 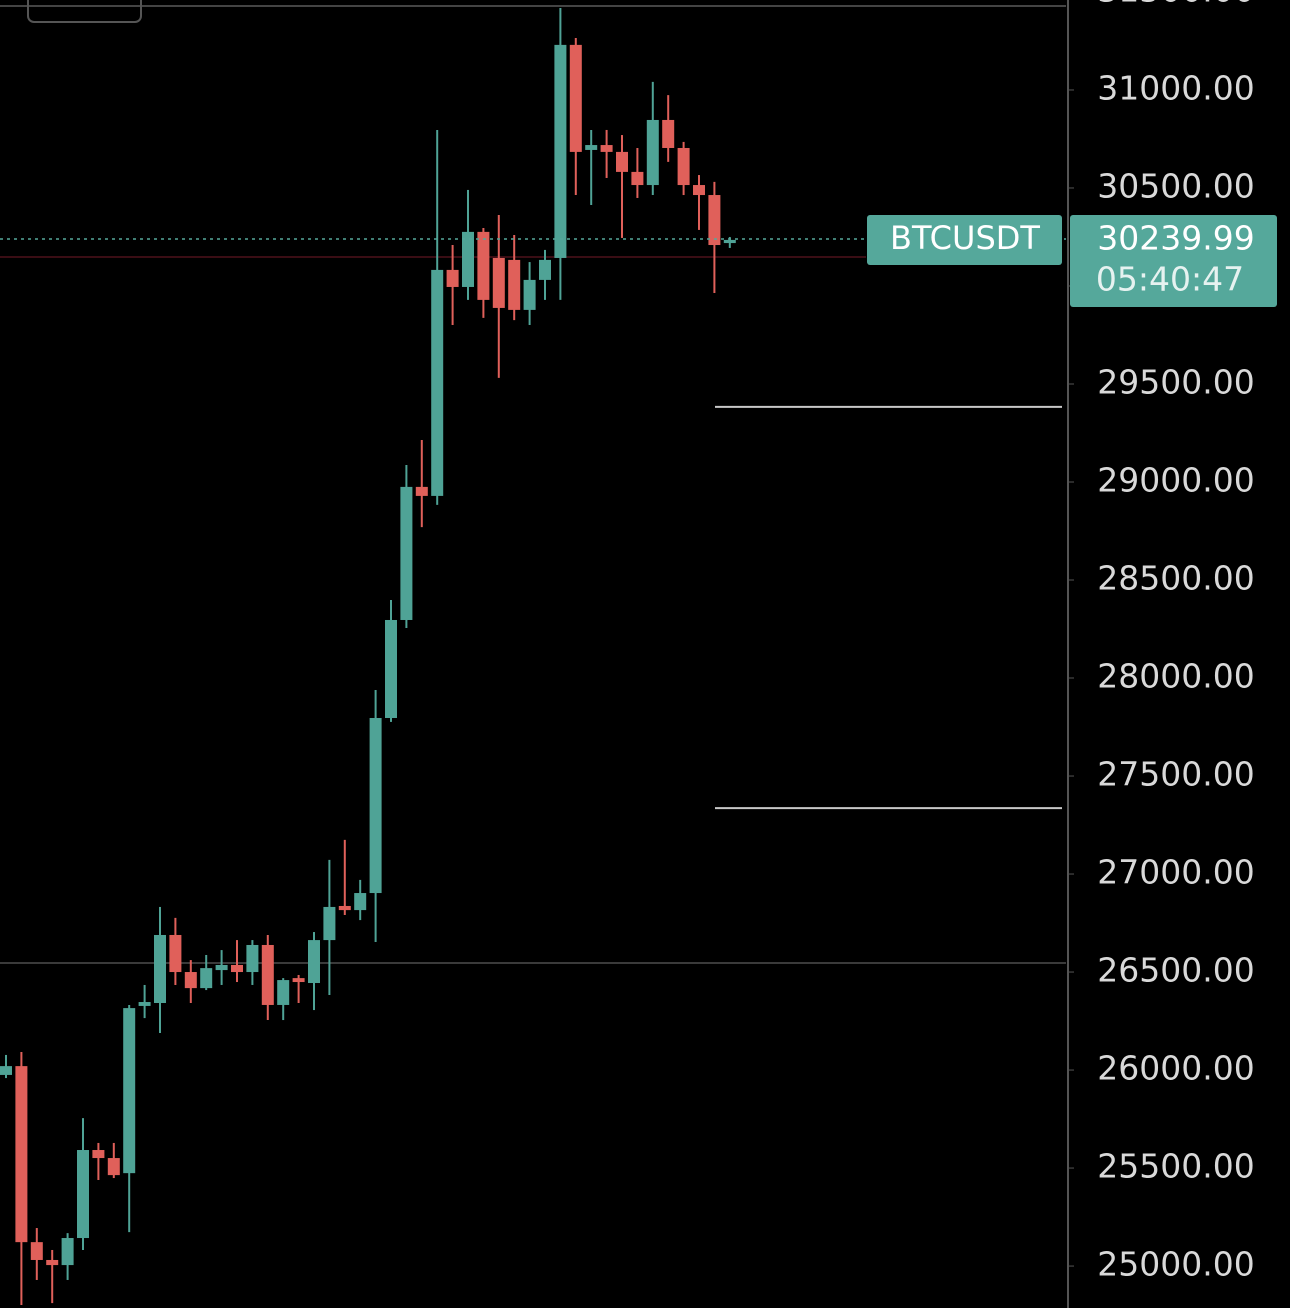 I want to click on y-tick-label: 26000.00, so click(x=1175, y=1068).